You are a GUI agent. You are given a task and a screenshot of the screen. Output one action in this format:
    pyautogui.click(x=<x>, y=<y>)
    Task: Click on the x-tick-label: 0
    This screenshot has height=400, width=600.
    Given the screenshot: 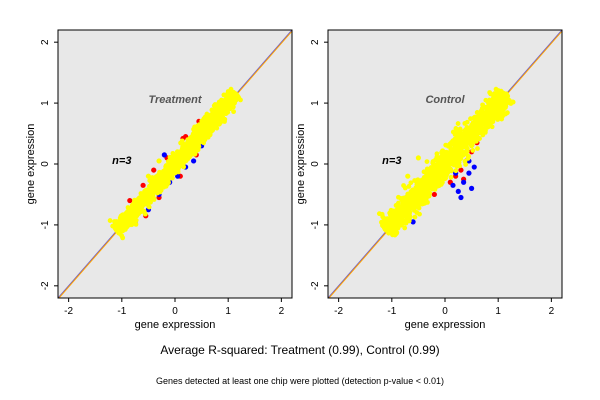 What is the action you would take?
    pyautogui.click(x=175, y=311)
    